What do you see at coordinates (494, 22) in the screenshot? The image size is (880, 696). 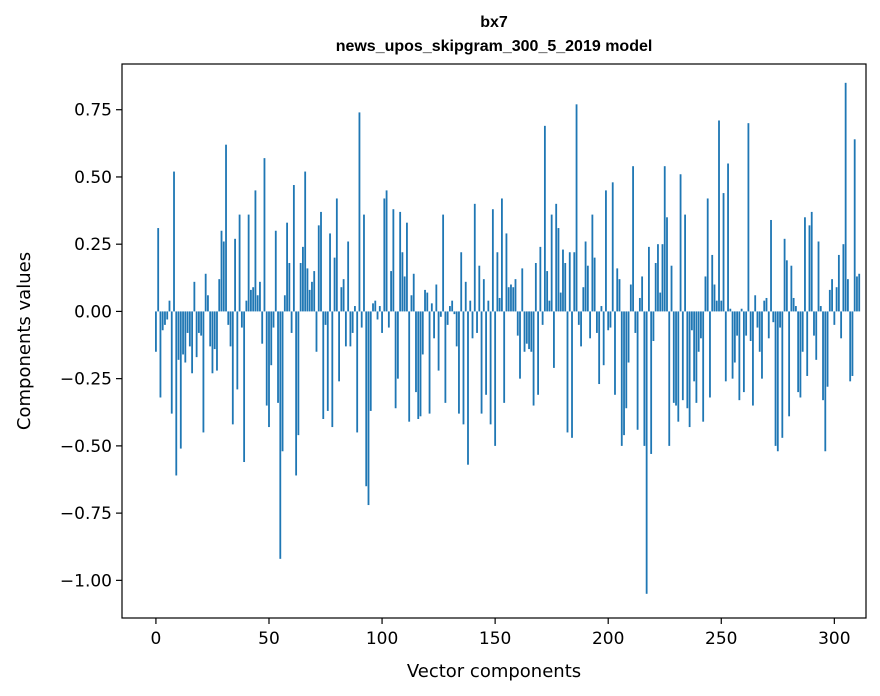 I see `chart-title-line1: bx7` at bounding box center [494, 22].